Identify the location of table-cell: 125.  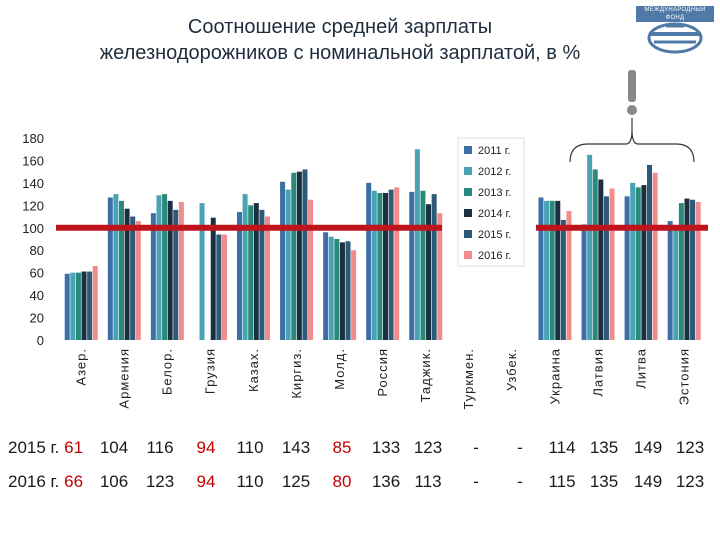
(296, 481).